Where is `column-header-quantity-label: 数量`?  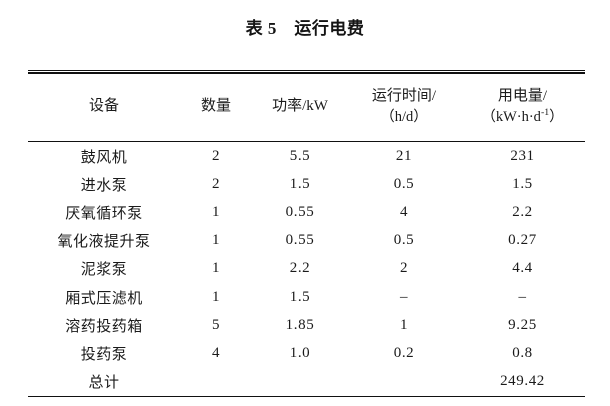 column-header-quantity-label: 数量 is located at coordinates (215, 106).